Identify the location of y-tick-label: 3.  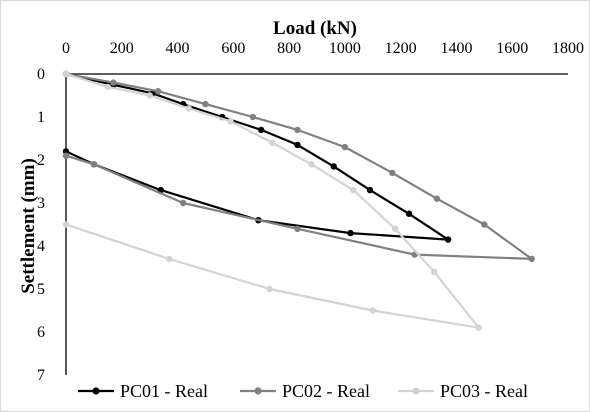
(41, 203).